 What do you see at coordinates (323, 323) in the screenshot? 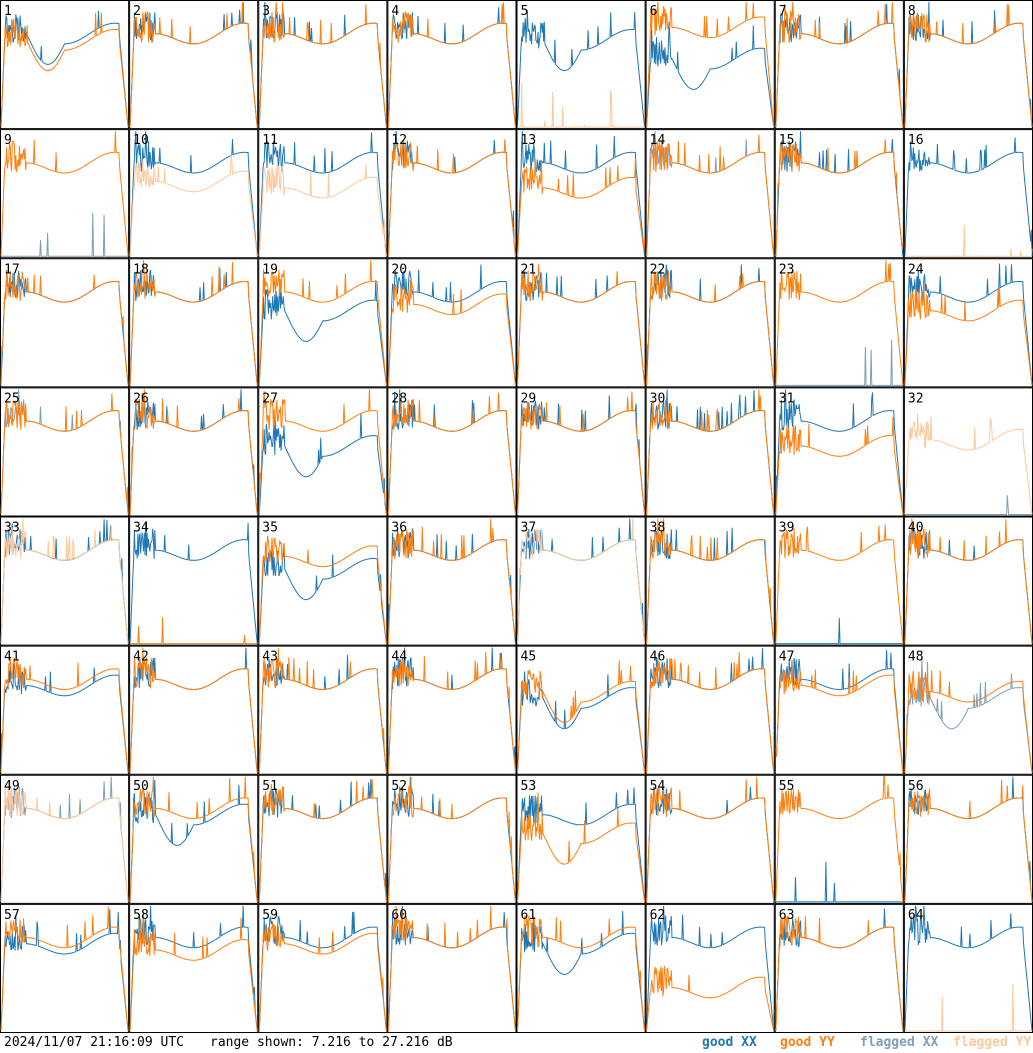
I see `panel-19: 19` at bounding box center [323, 323].